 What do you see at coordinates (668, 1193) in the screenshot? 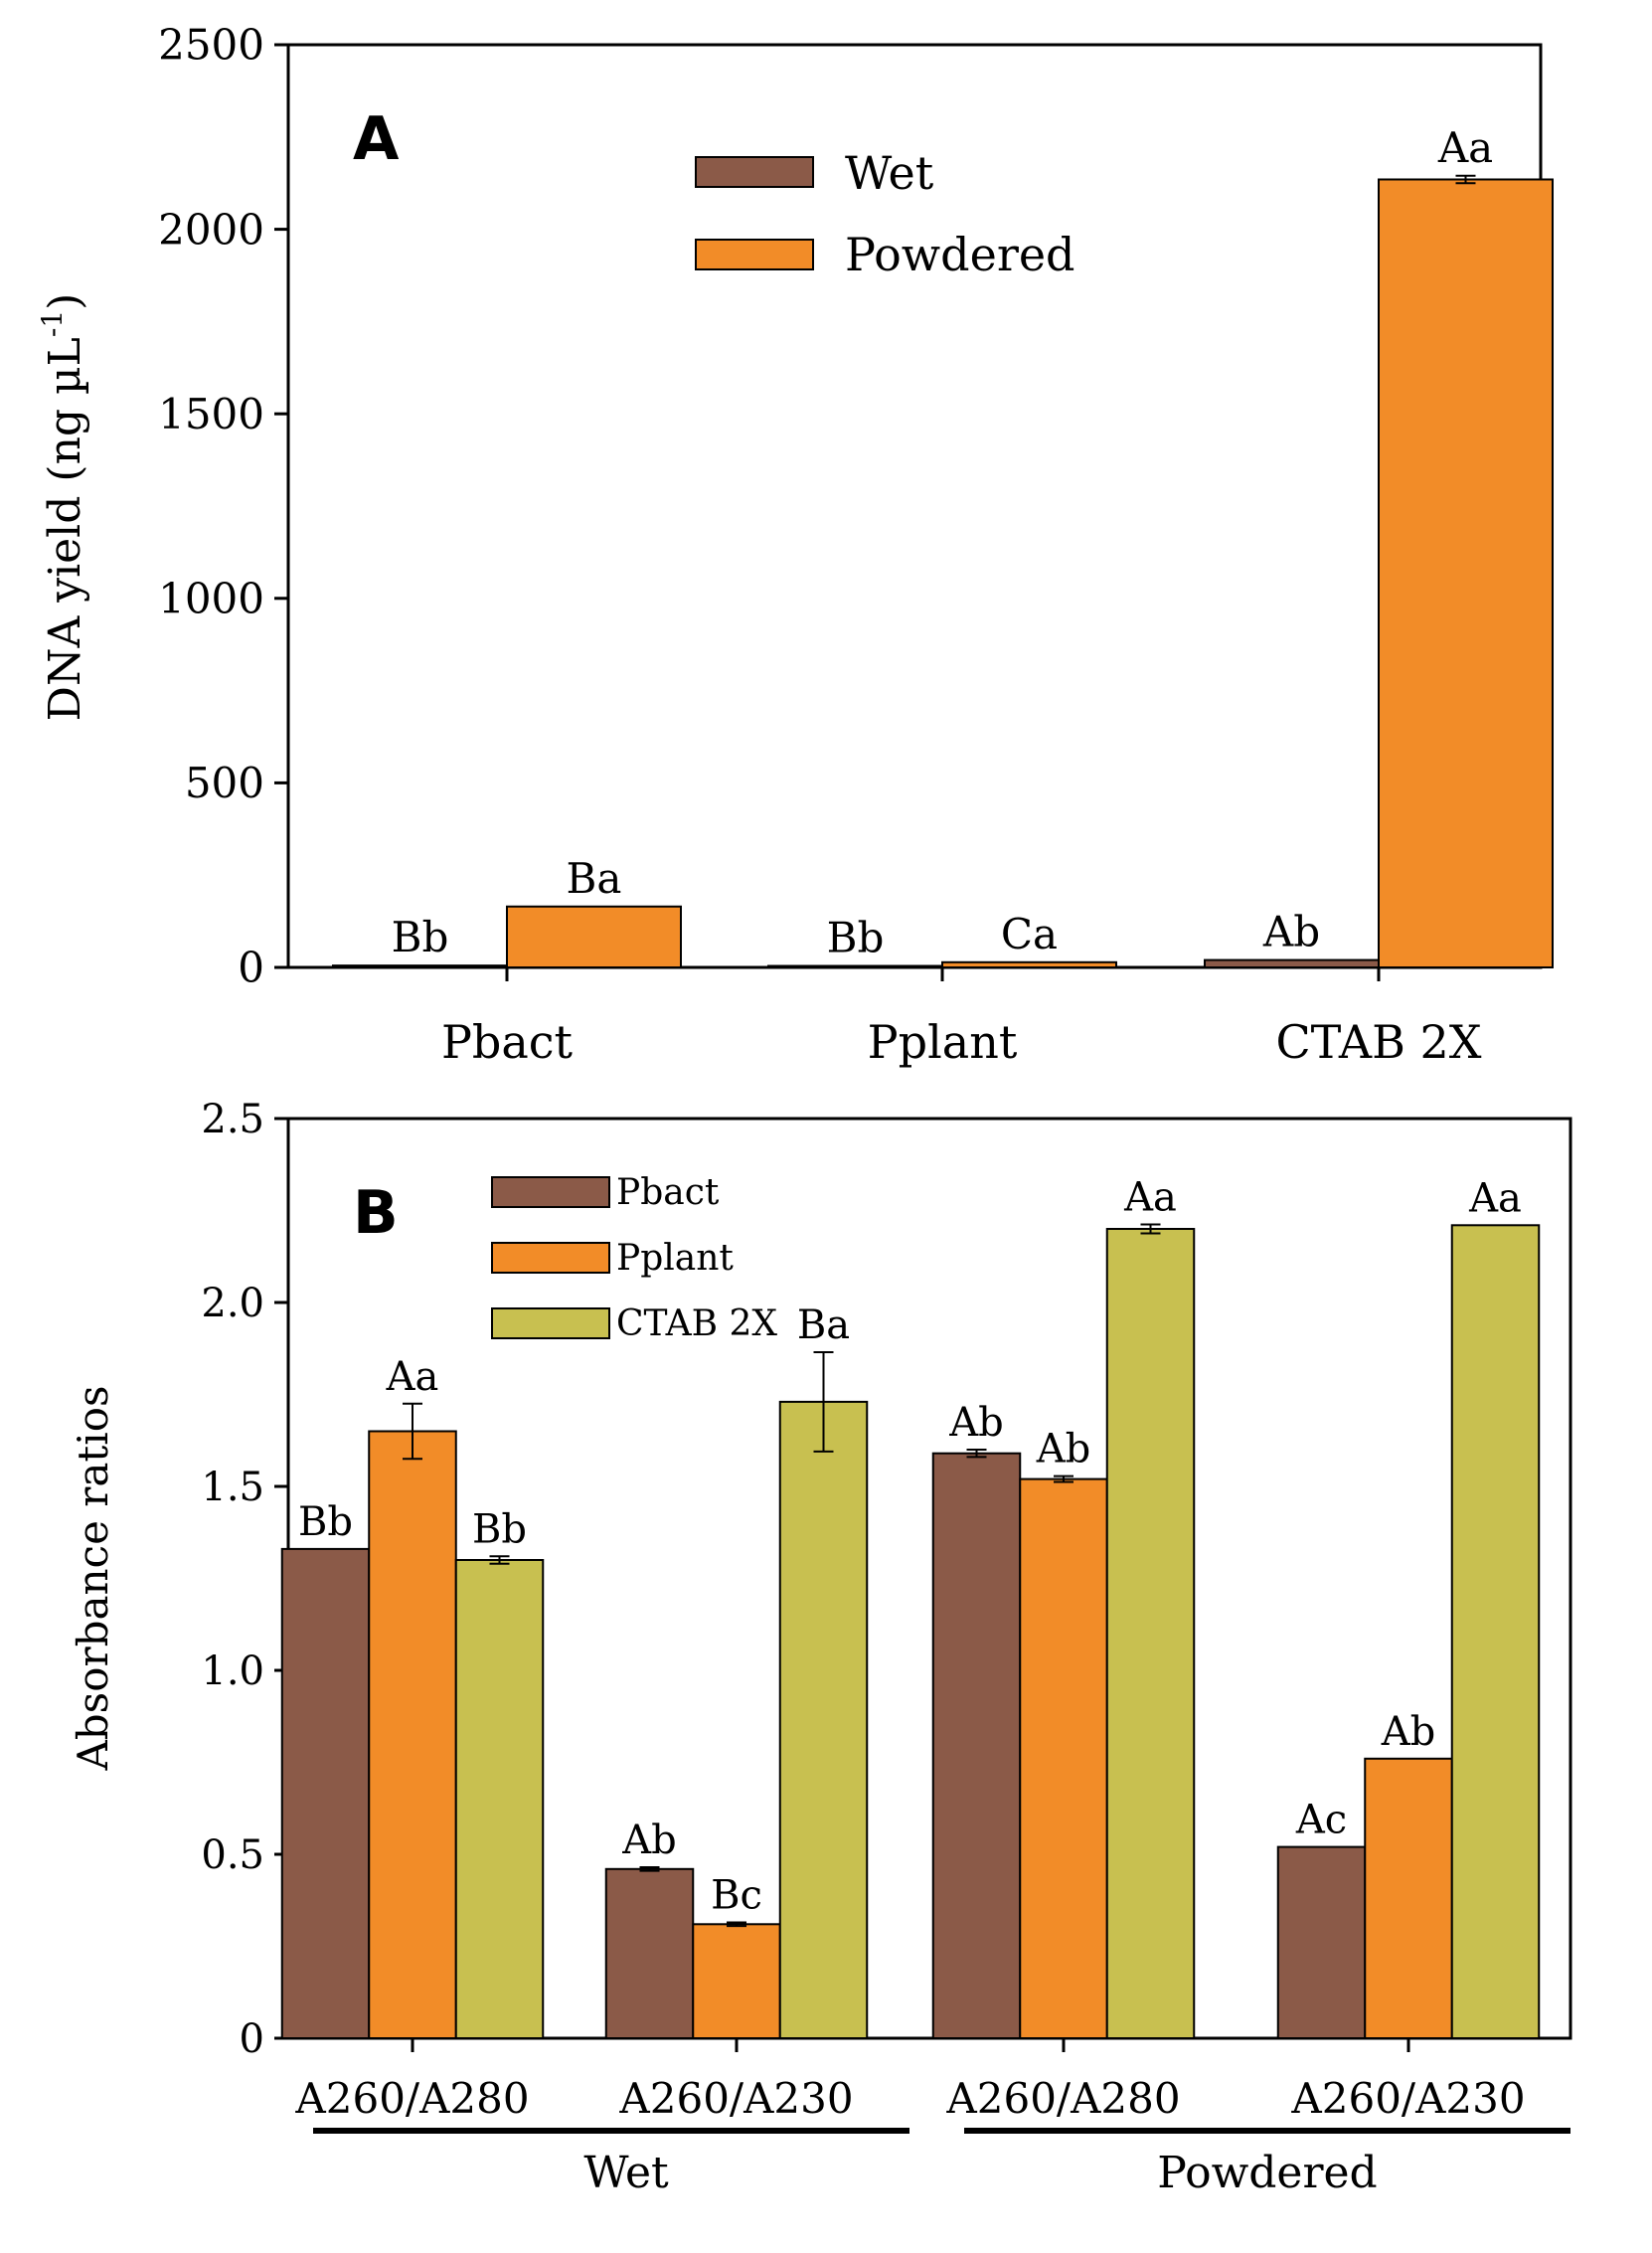
I see `legend-label-pbact: Pbact` at bounding box center [668, 1193].